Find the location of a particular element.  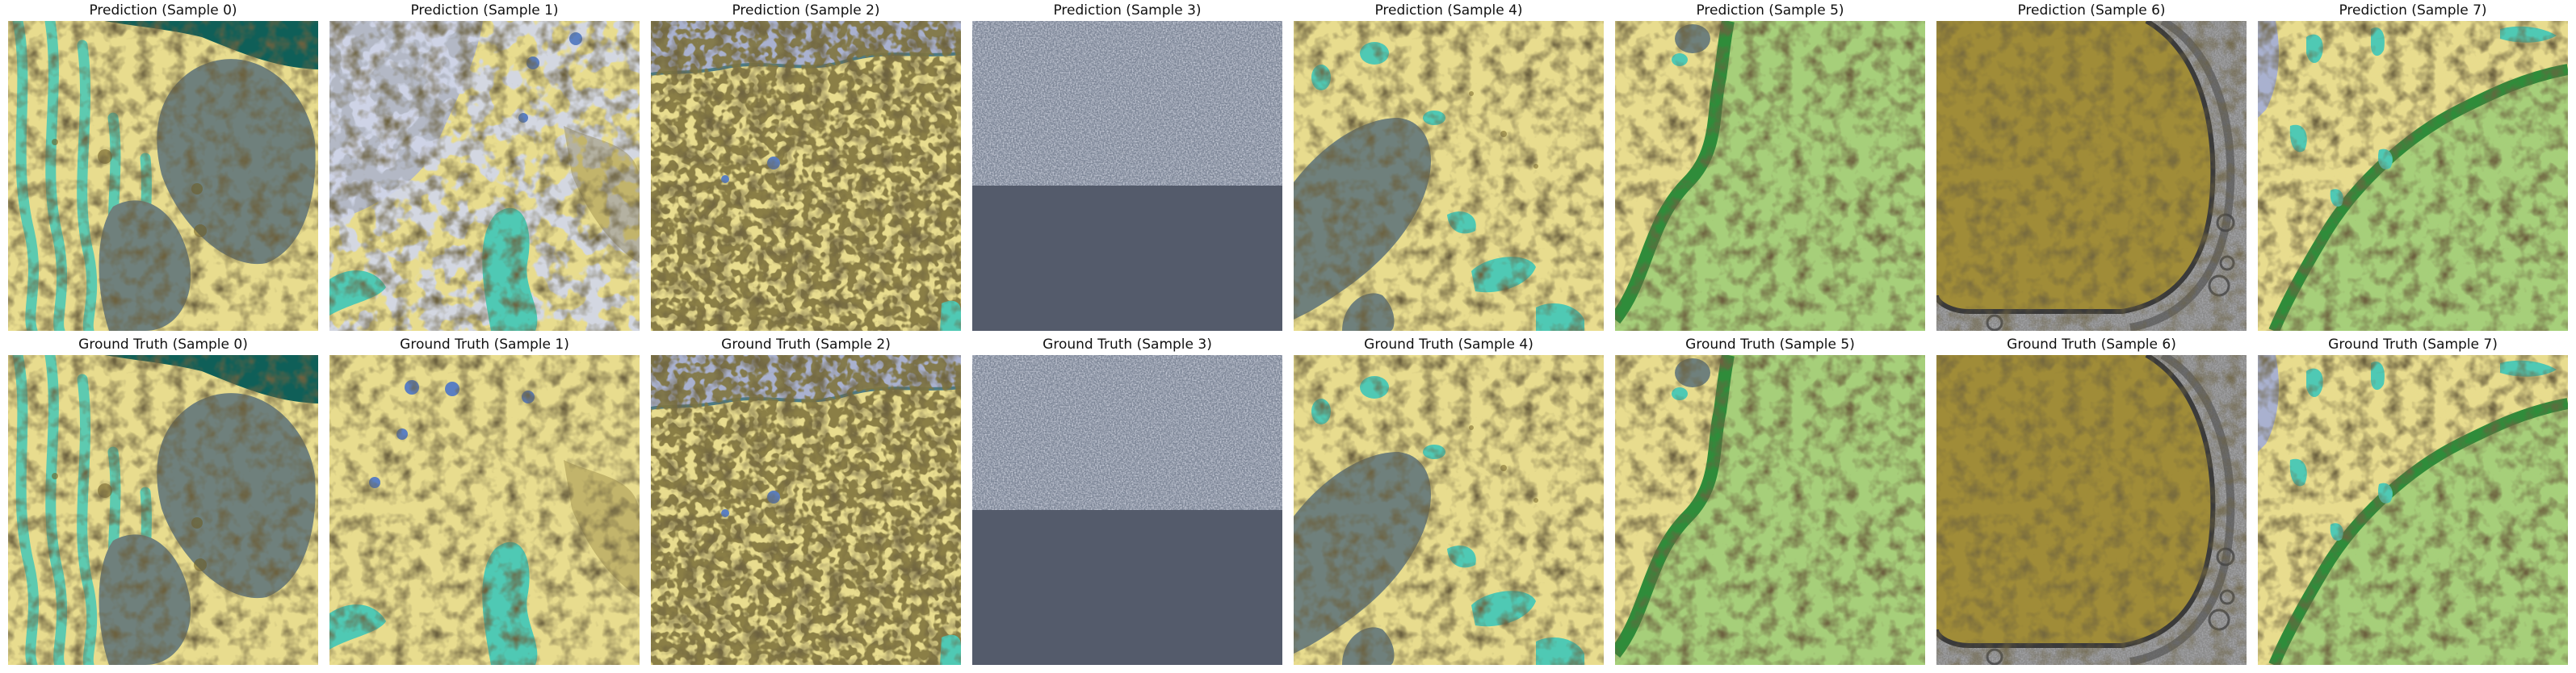

panel-title: Ground Truth (Sample 0) is located at coordinates (163, 344).